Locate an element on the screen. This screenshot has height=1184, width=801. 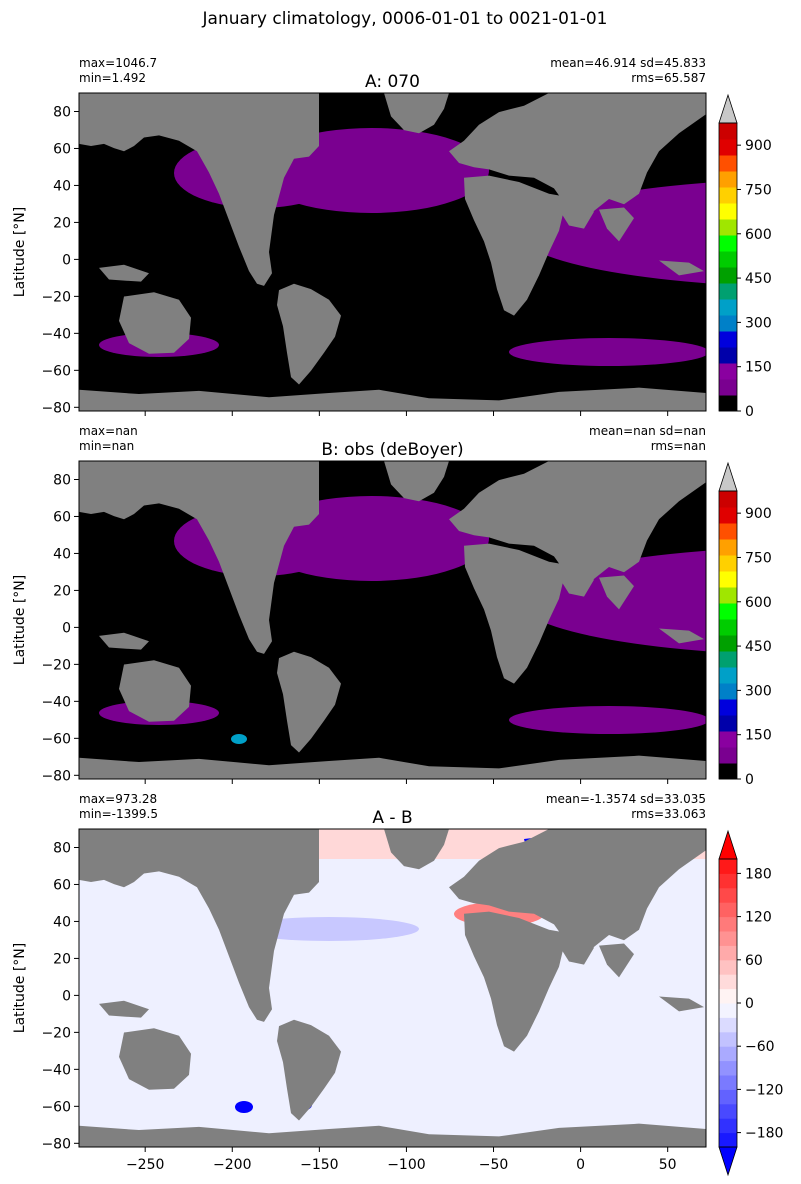
panel-title: A - B is located at coordinates (392, 818).